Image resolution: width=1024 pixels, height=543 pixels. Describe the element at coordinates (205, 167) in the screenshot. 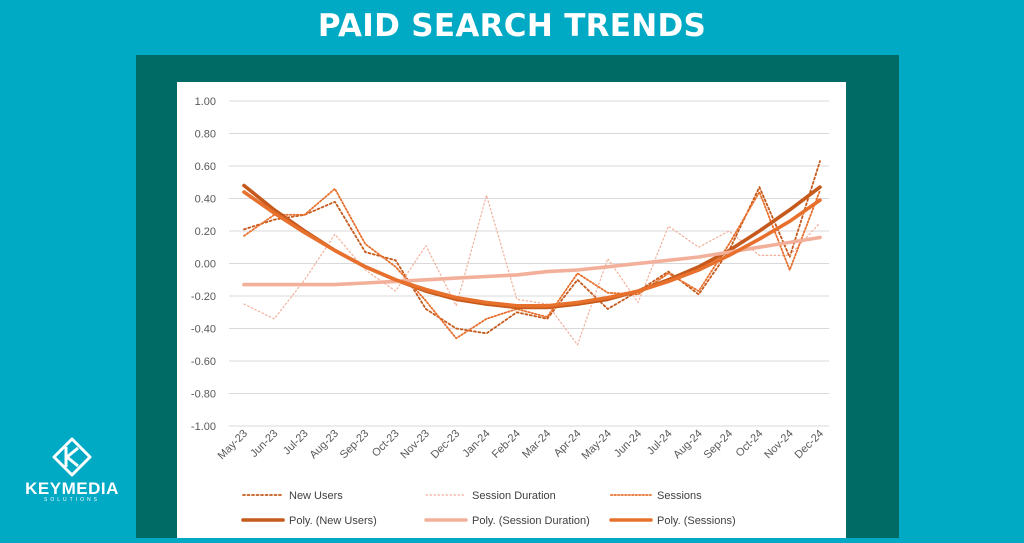

I see `y-tick-label: 0.60` at that location.